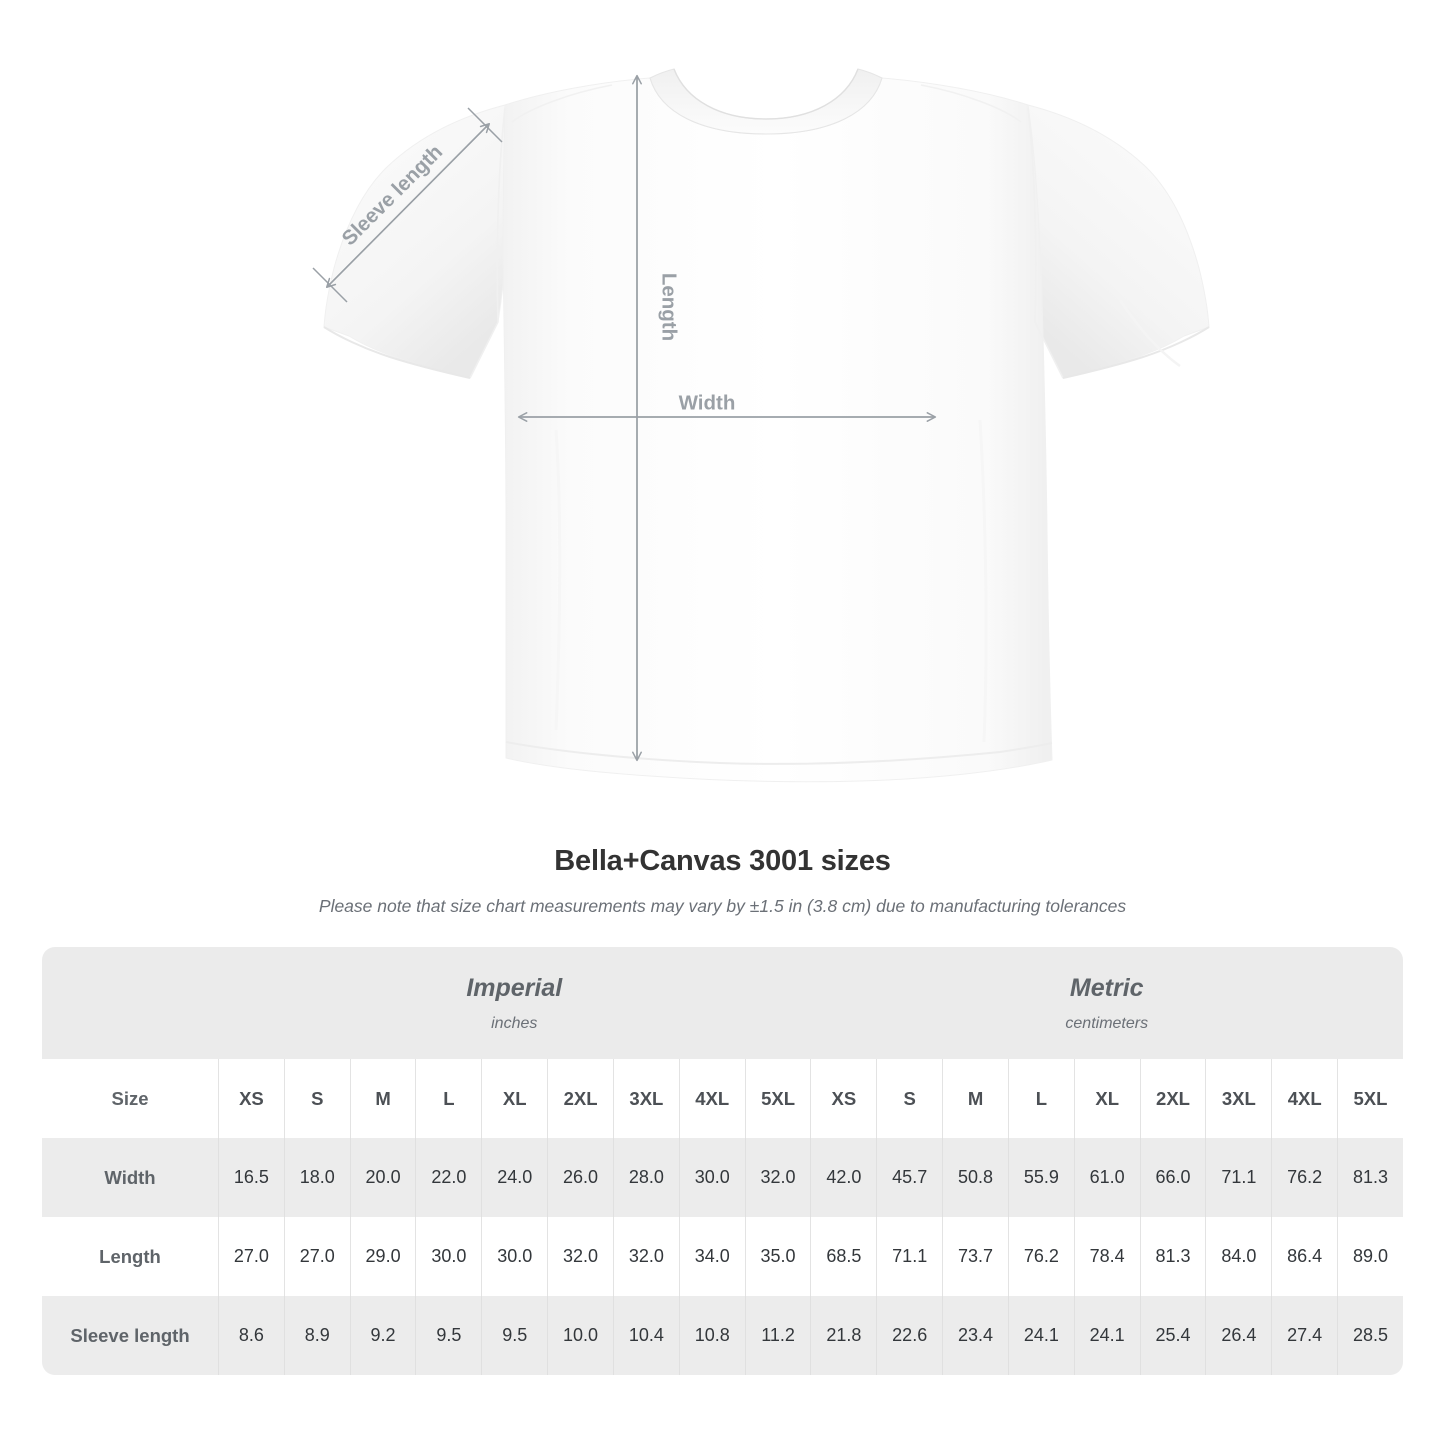 Image resolution: width=1445 pixels, height=1445 pixels. I want to click on row-label: Width, so click(130, 1177).